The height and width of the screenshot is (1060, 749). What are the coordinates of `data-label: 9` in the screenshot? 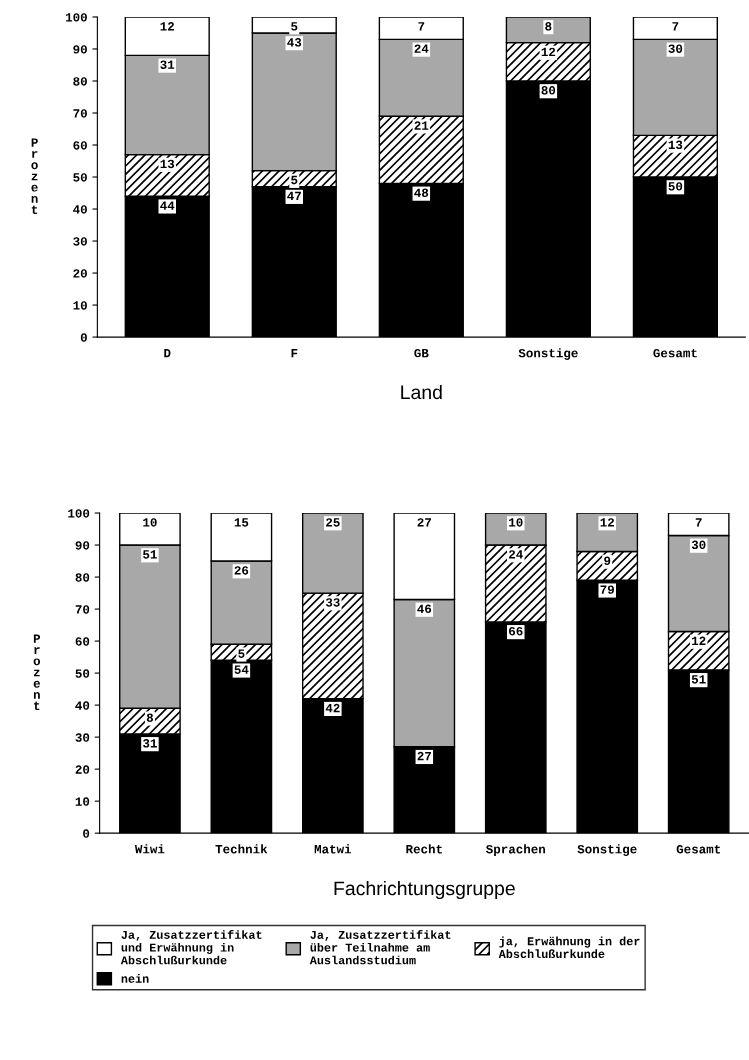 It's located at (607, 561).